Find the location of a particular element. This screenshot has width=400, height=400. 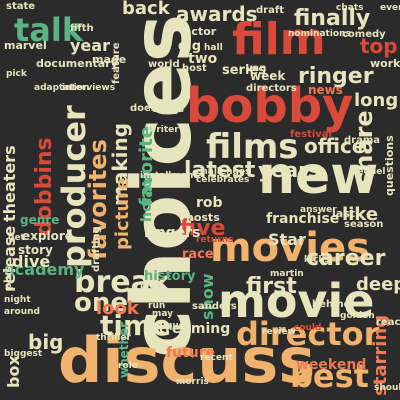

word-feature: feature is located at coordinates (116, 63).